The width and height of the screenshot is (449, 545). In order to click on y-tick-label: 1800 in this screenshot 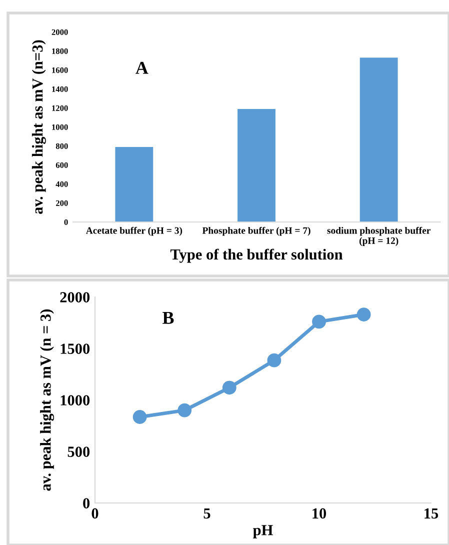, I will do `click(60, 51)`.